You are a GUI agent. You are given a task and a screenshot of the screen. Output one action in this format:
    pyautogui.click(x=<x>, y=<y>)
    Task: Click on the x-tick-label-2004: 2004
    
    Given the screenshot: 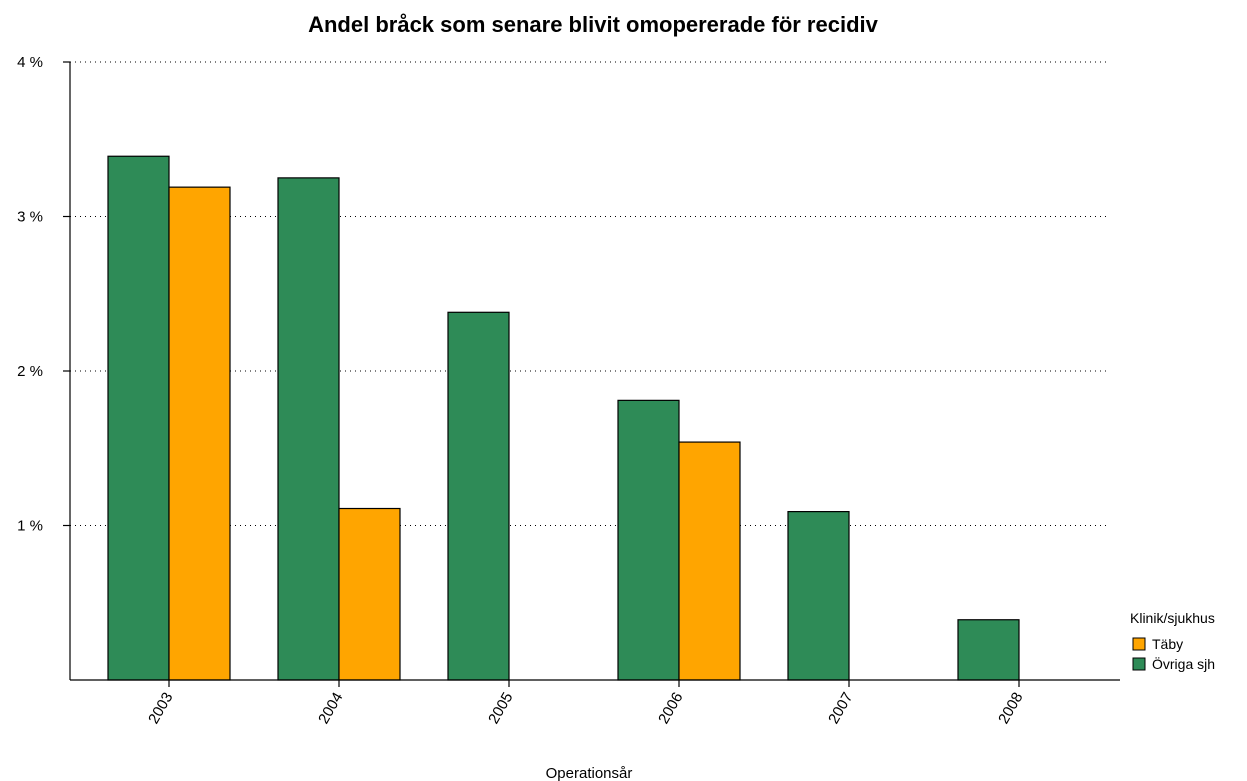 What is the action you would take?
    pyautogui.click(x=330, y=708)
    